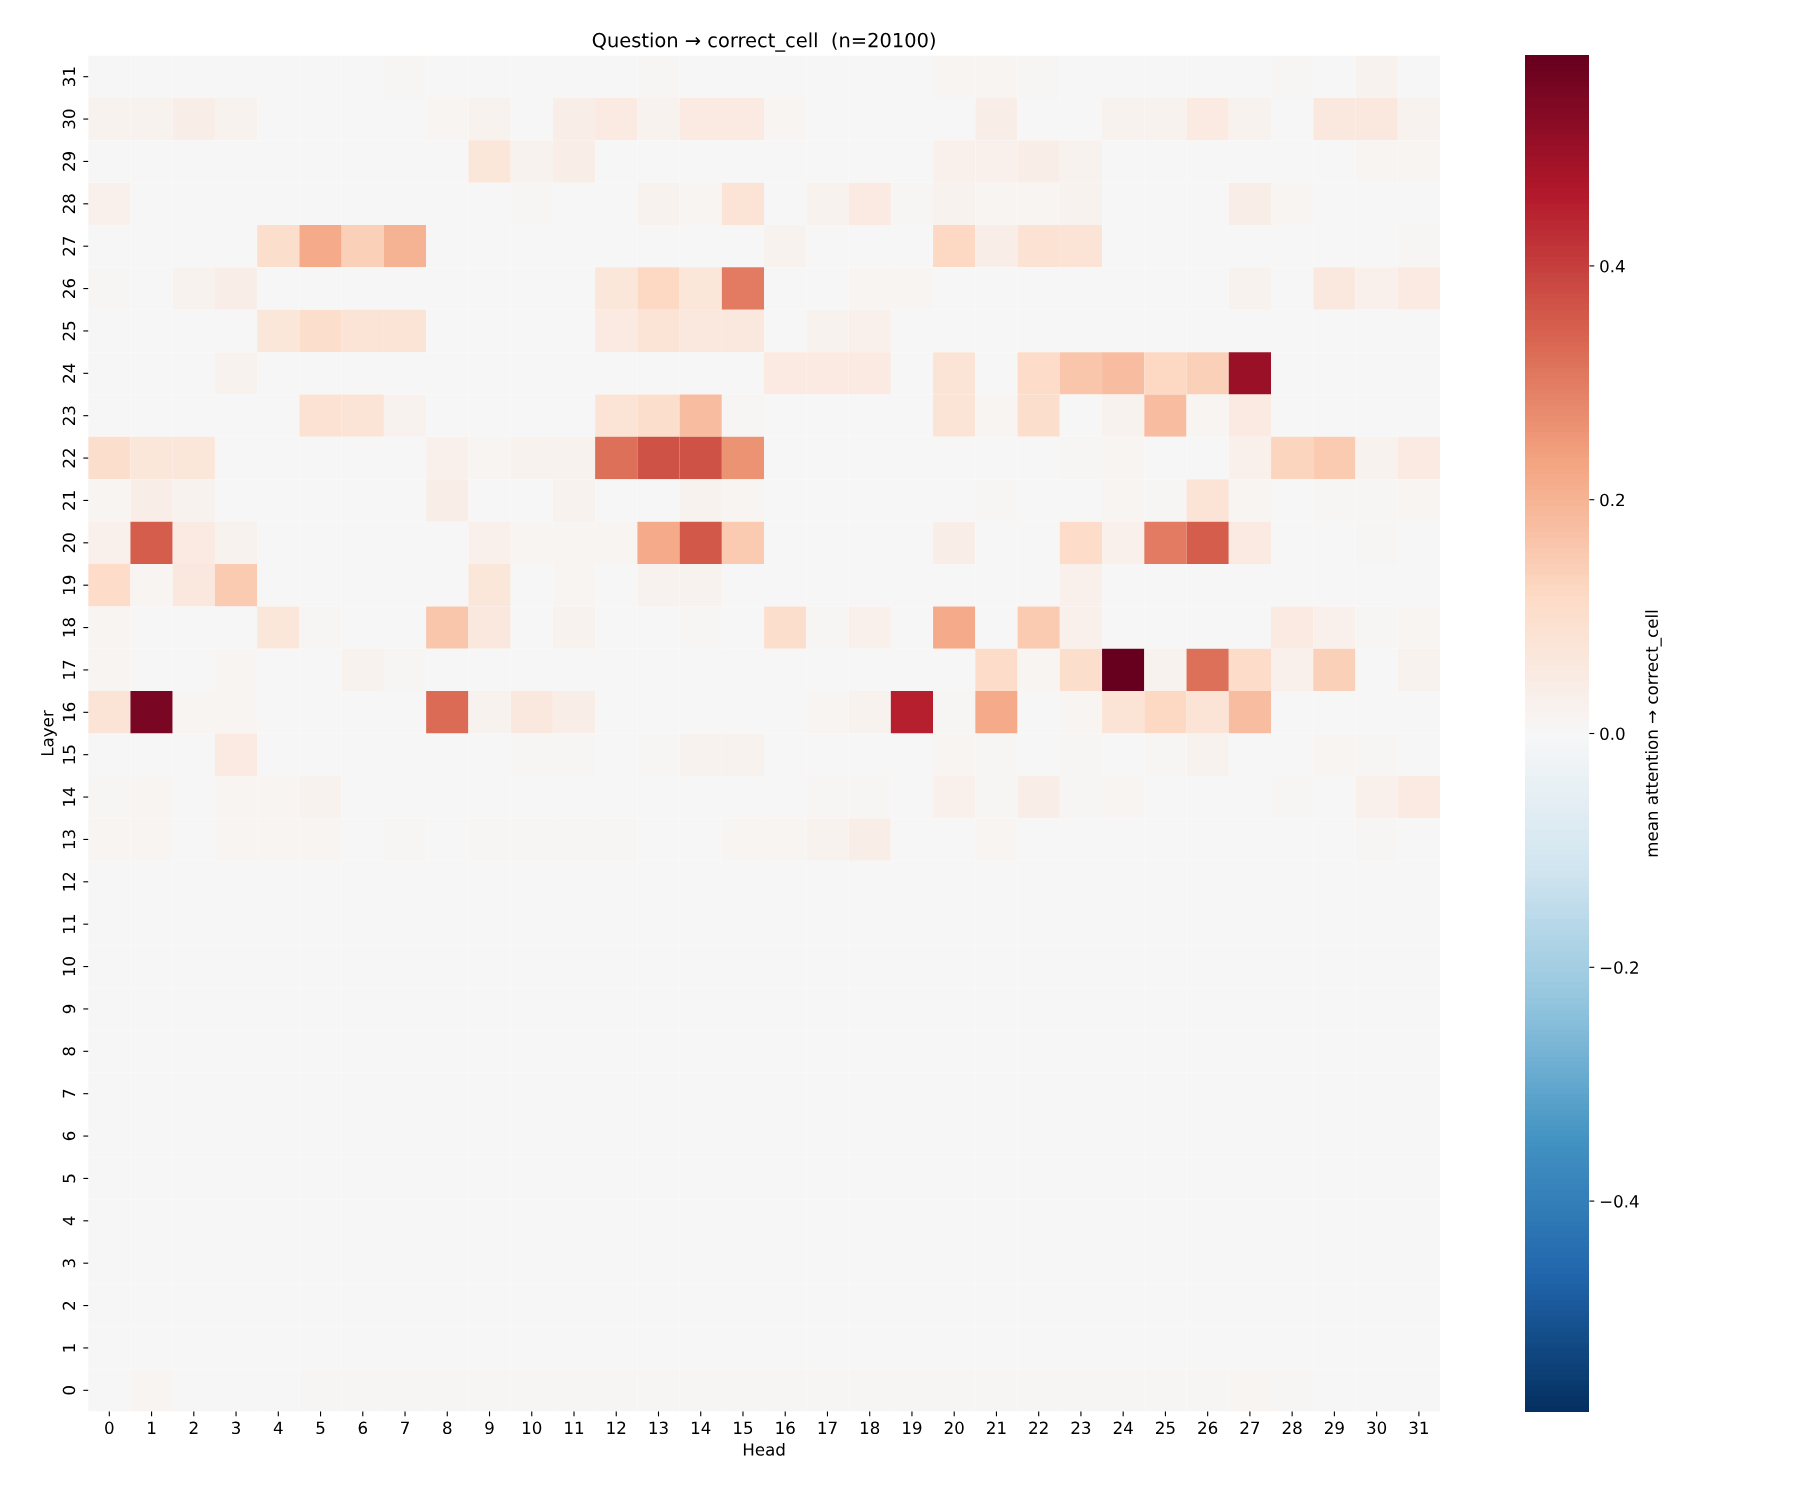  I want to click on x-tick-label: 1, so click(152, 1427).